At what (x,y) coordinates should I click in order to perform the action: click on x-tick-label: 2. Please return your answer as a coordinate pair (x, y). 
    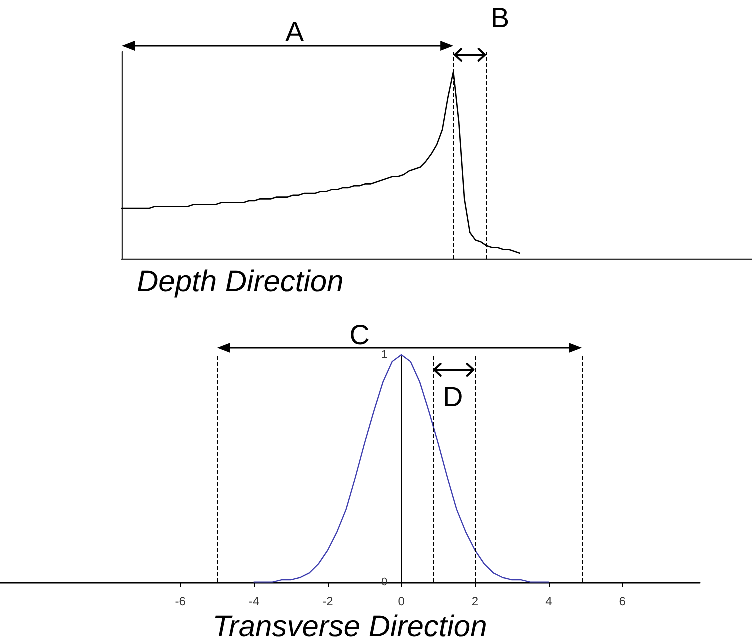
    Looking at the image, I should click on (475, 601).